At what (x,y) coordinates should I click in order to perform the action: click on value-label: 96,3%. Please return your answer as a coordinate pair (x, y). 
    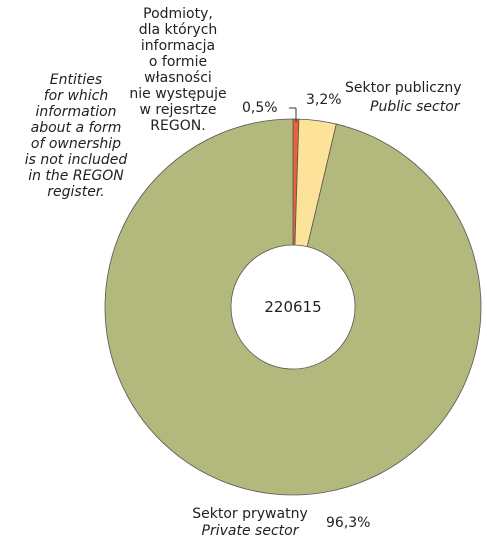
    Looking at the image, I should click on (348, 523).